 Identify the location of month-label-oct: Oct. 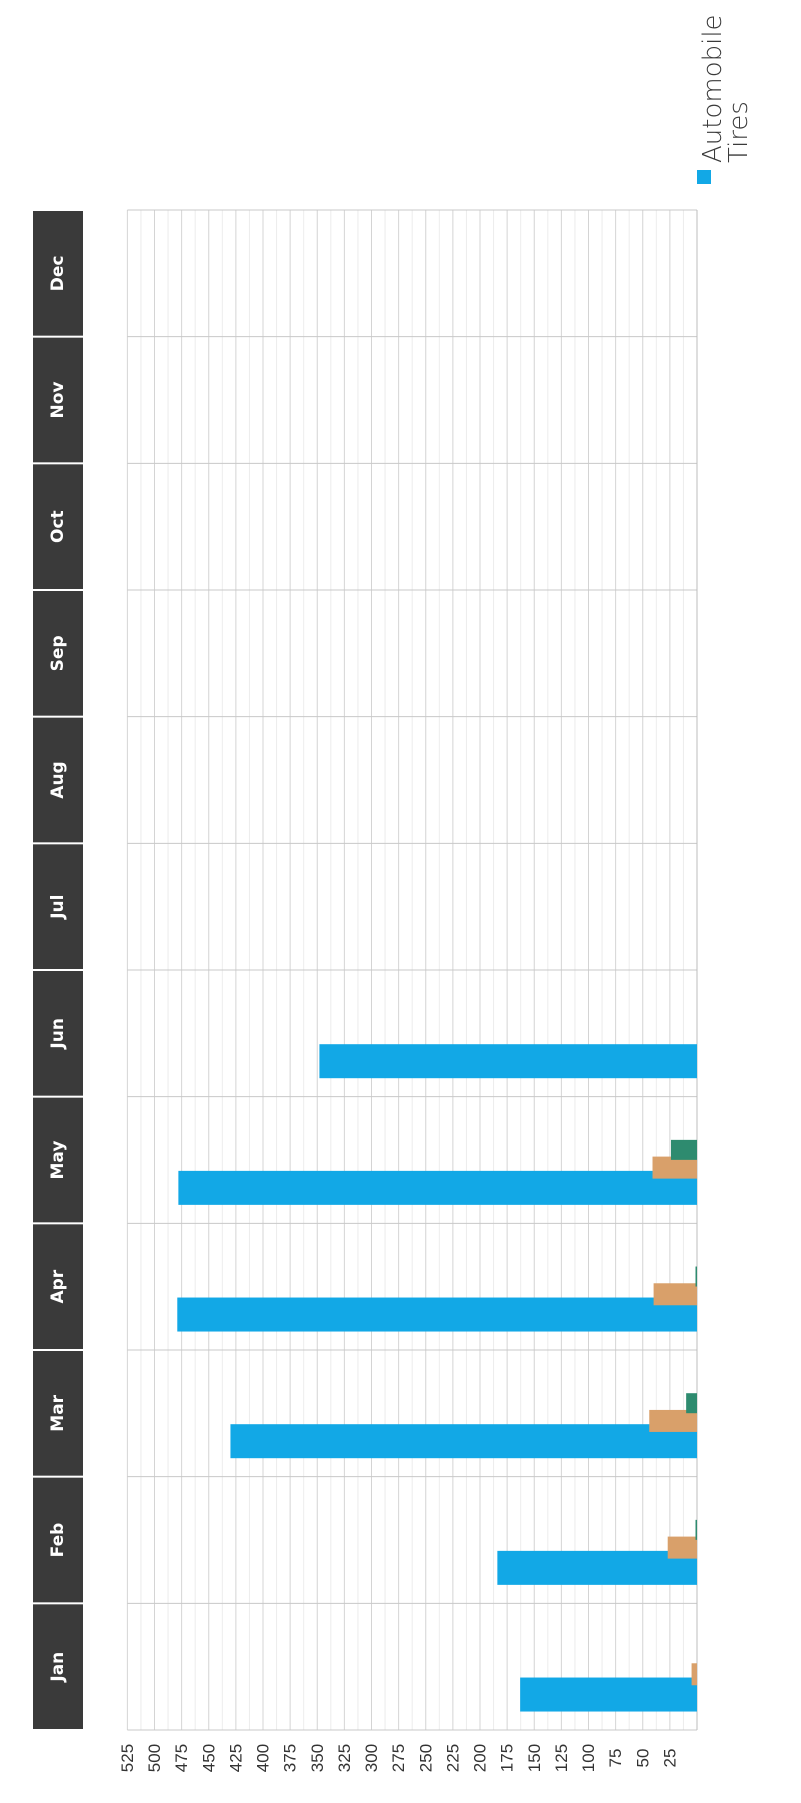
(58, 526).